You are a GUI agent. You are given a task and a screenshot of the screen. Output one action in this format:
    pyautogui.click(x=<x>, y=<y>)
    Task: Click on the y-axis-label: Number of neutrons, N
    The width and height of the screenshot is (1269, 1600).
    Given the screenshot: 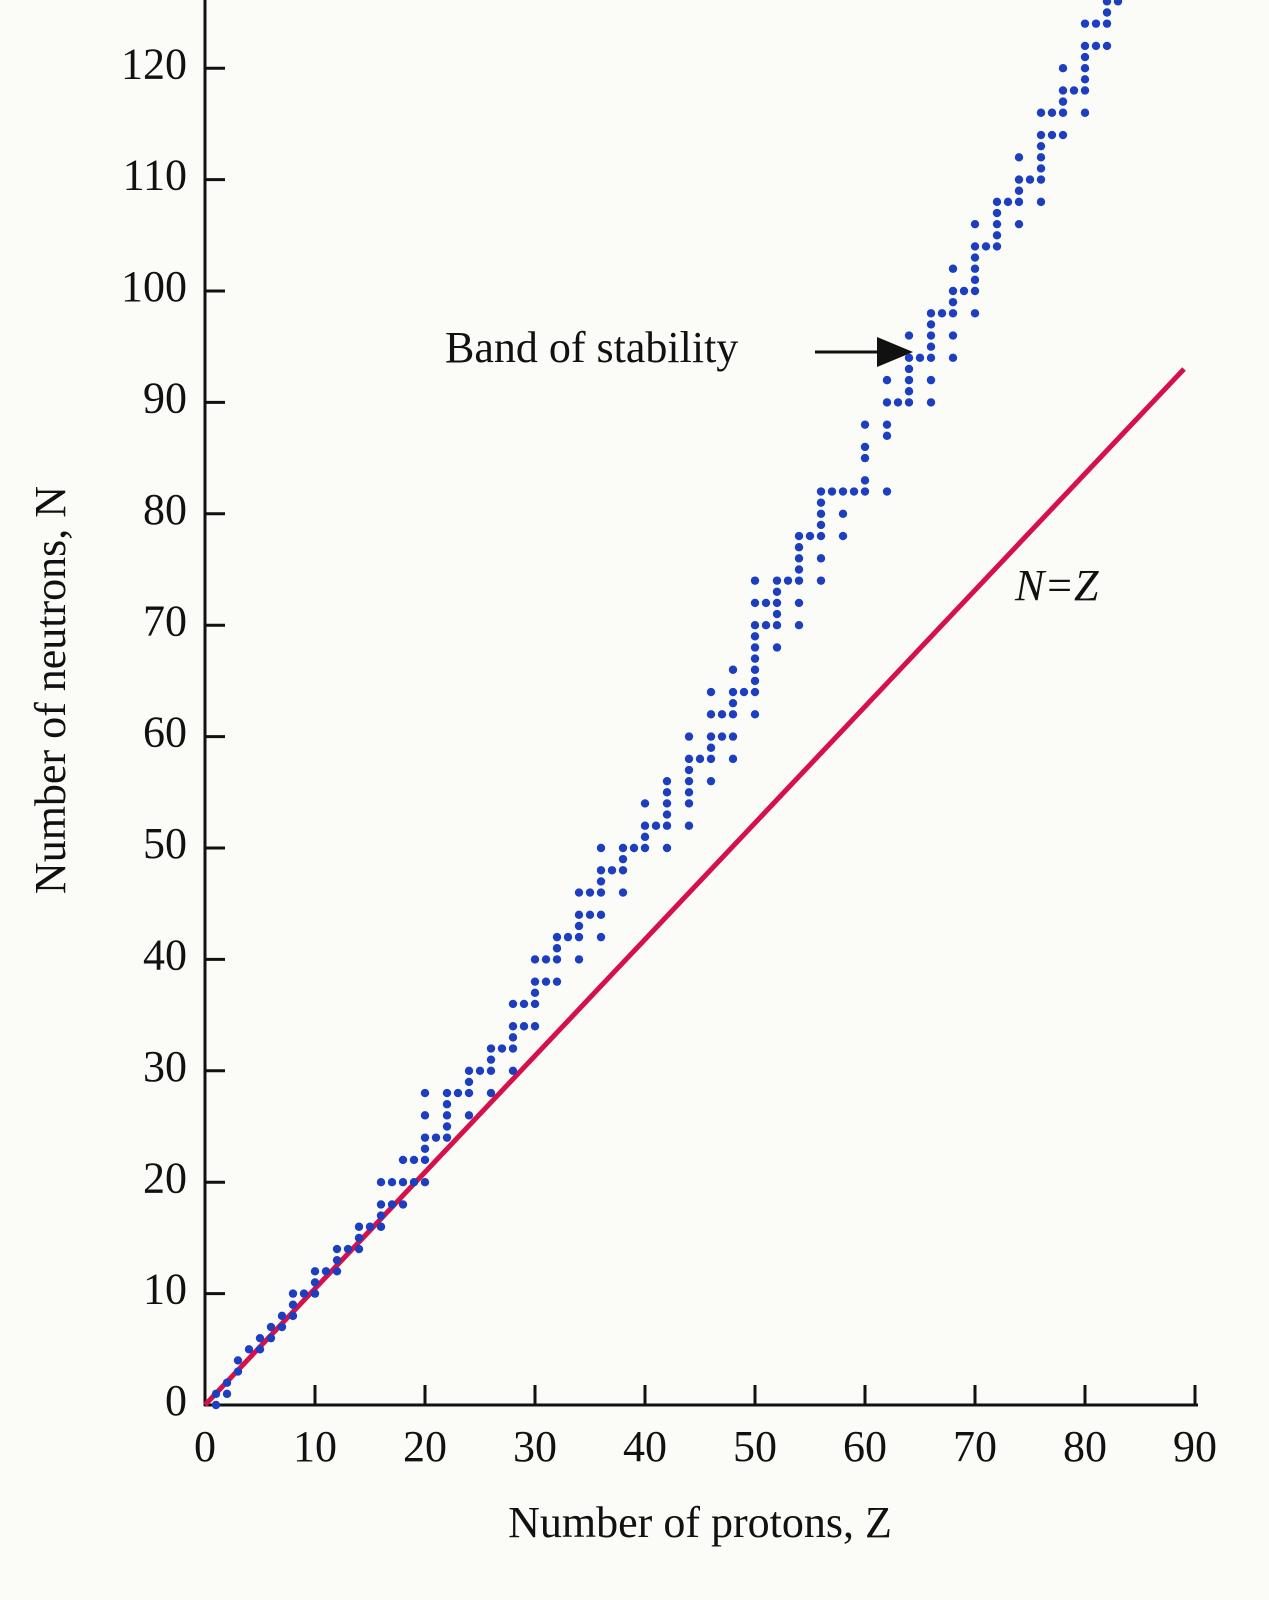 What is the action you would take?
    pyautogui.click(x=50, y=690)
    